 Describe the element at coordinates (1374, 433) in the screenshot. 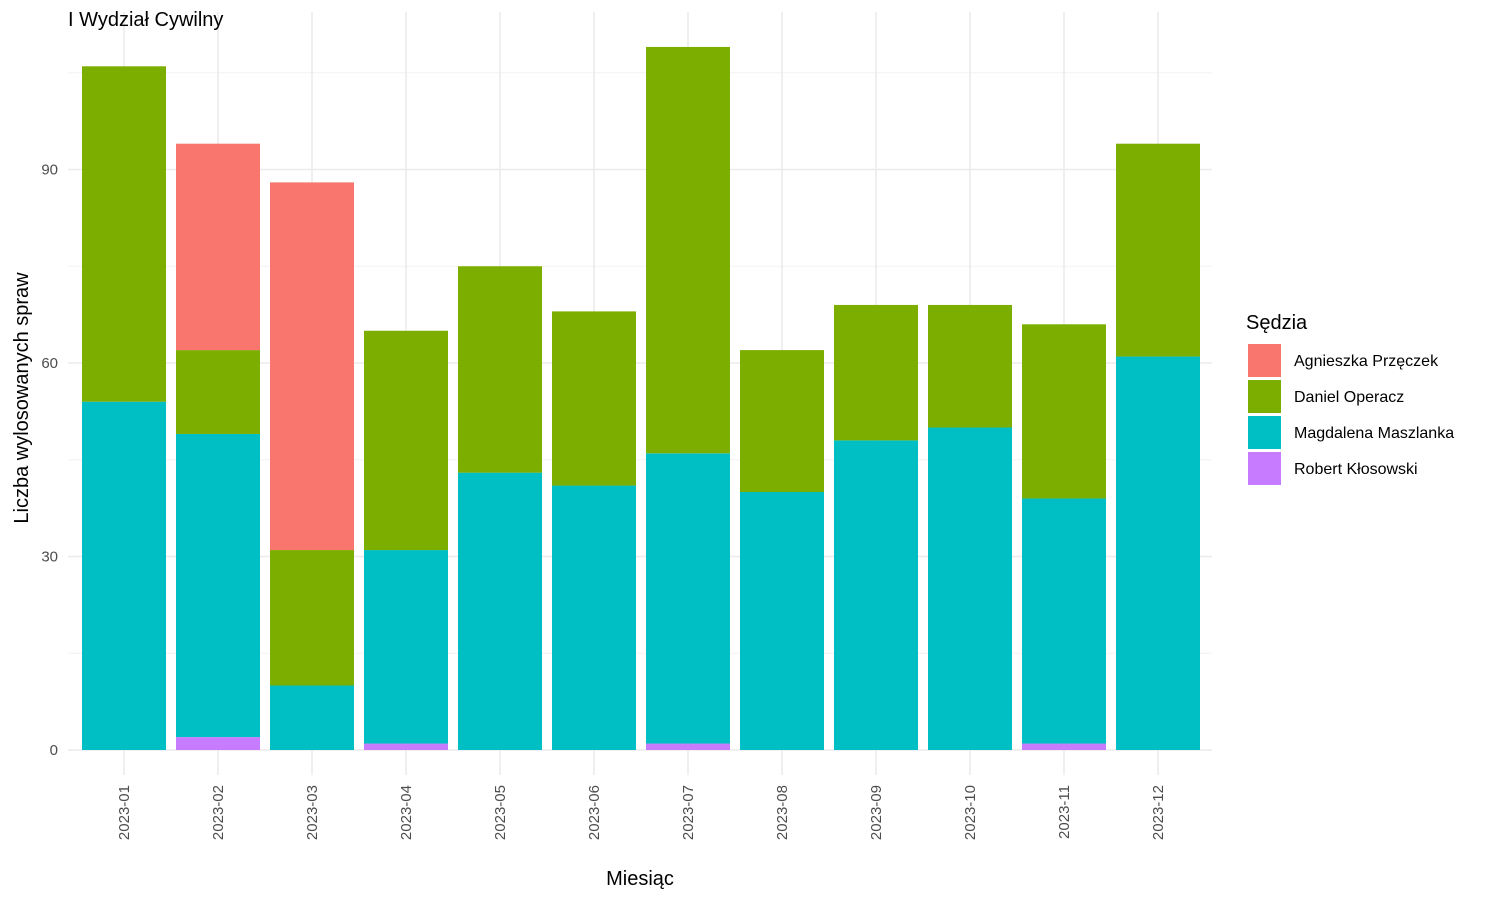

I see `legend-label: Magdalena Maszlanka` at that location.